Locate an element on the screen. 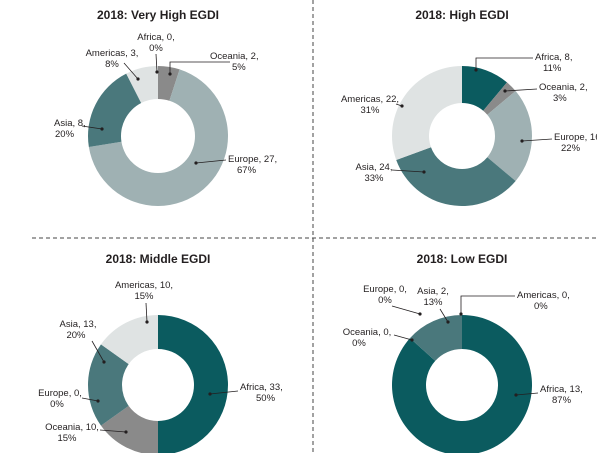 Image resolution: width=597 pixels, height=453 pixels. chart-title: 2018: Middle EGDI is located at coordinates (158, 259).